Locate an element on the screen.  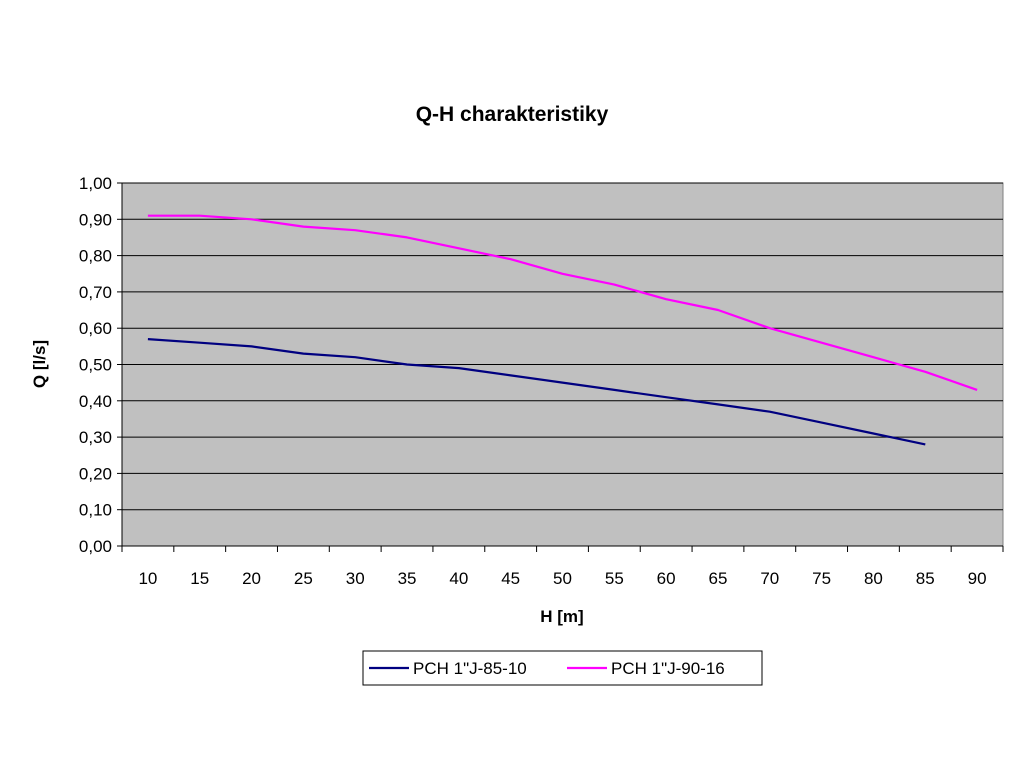
legend-label-2: PCH 1"J-90-16 is located at coordinates (668, 668).